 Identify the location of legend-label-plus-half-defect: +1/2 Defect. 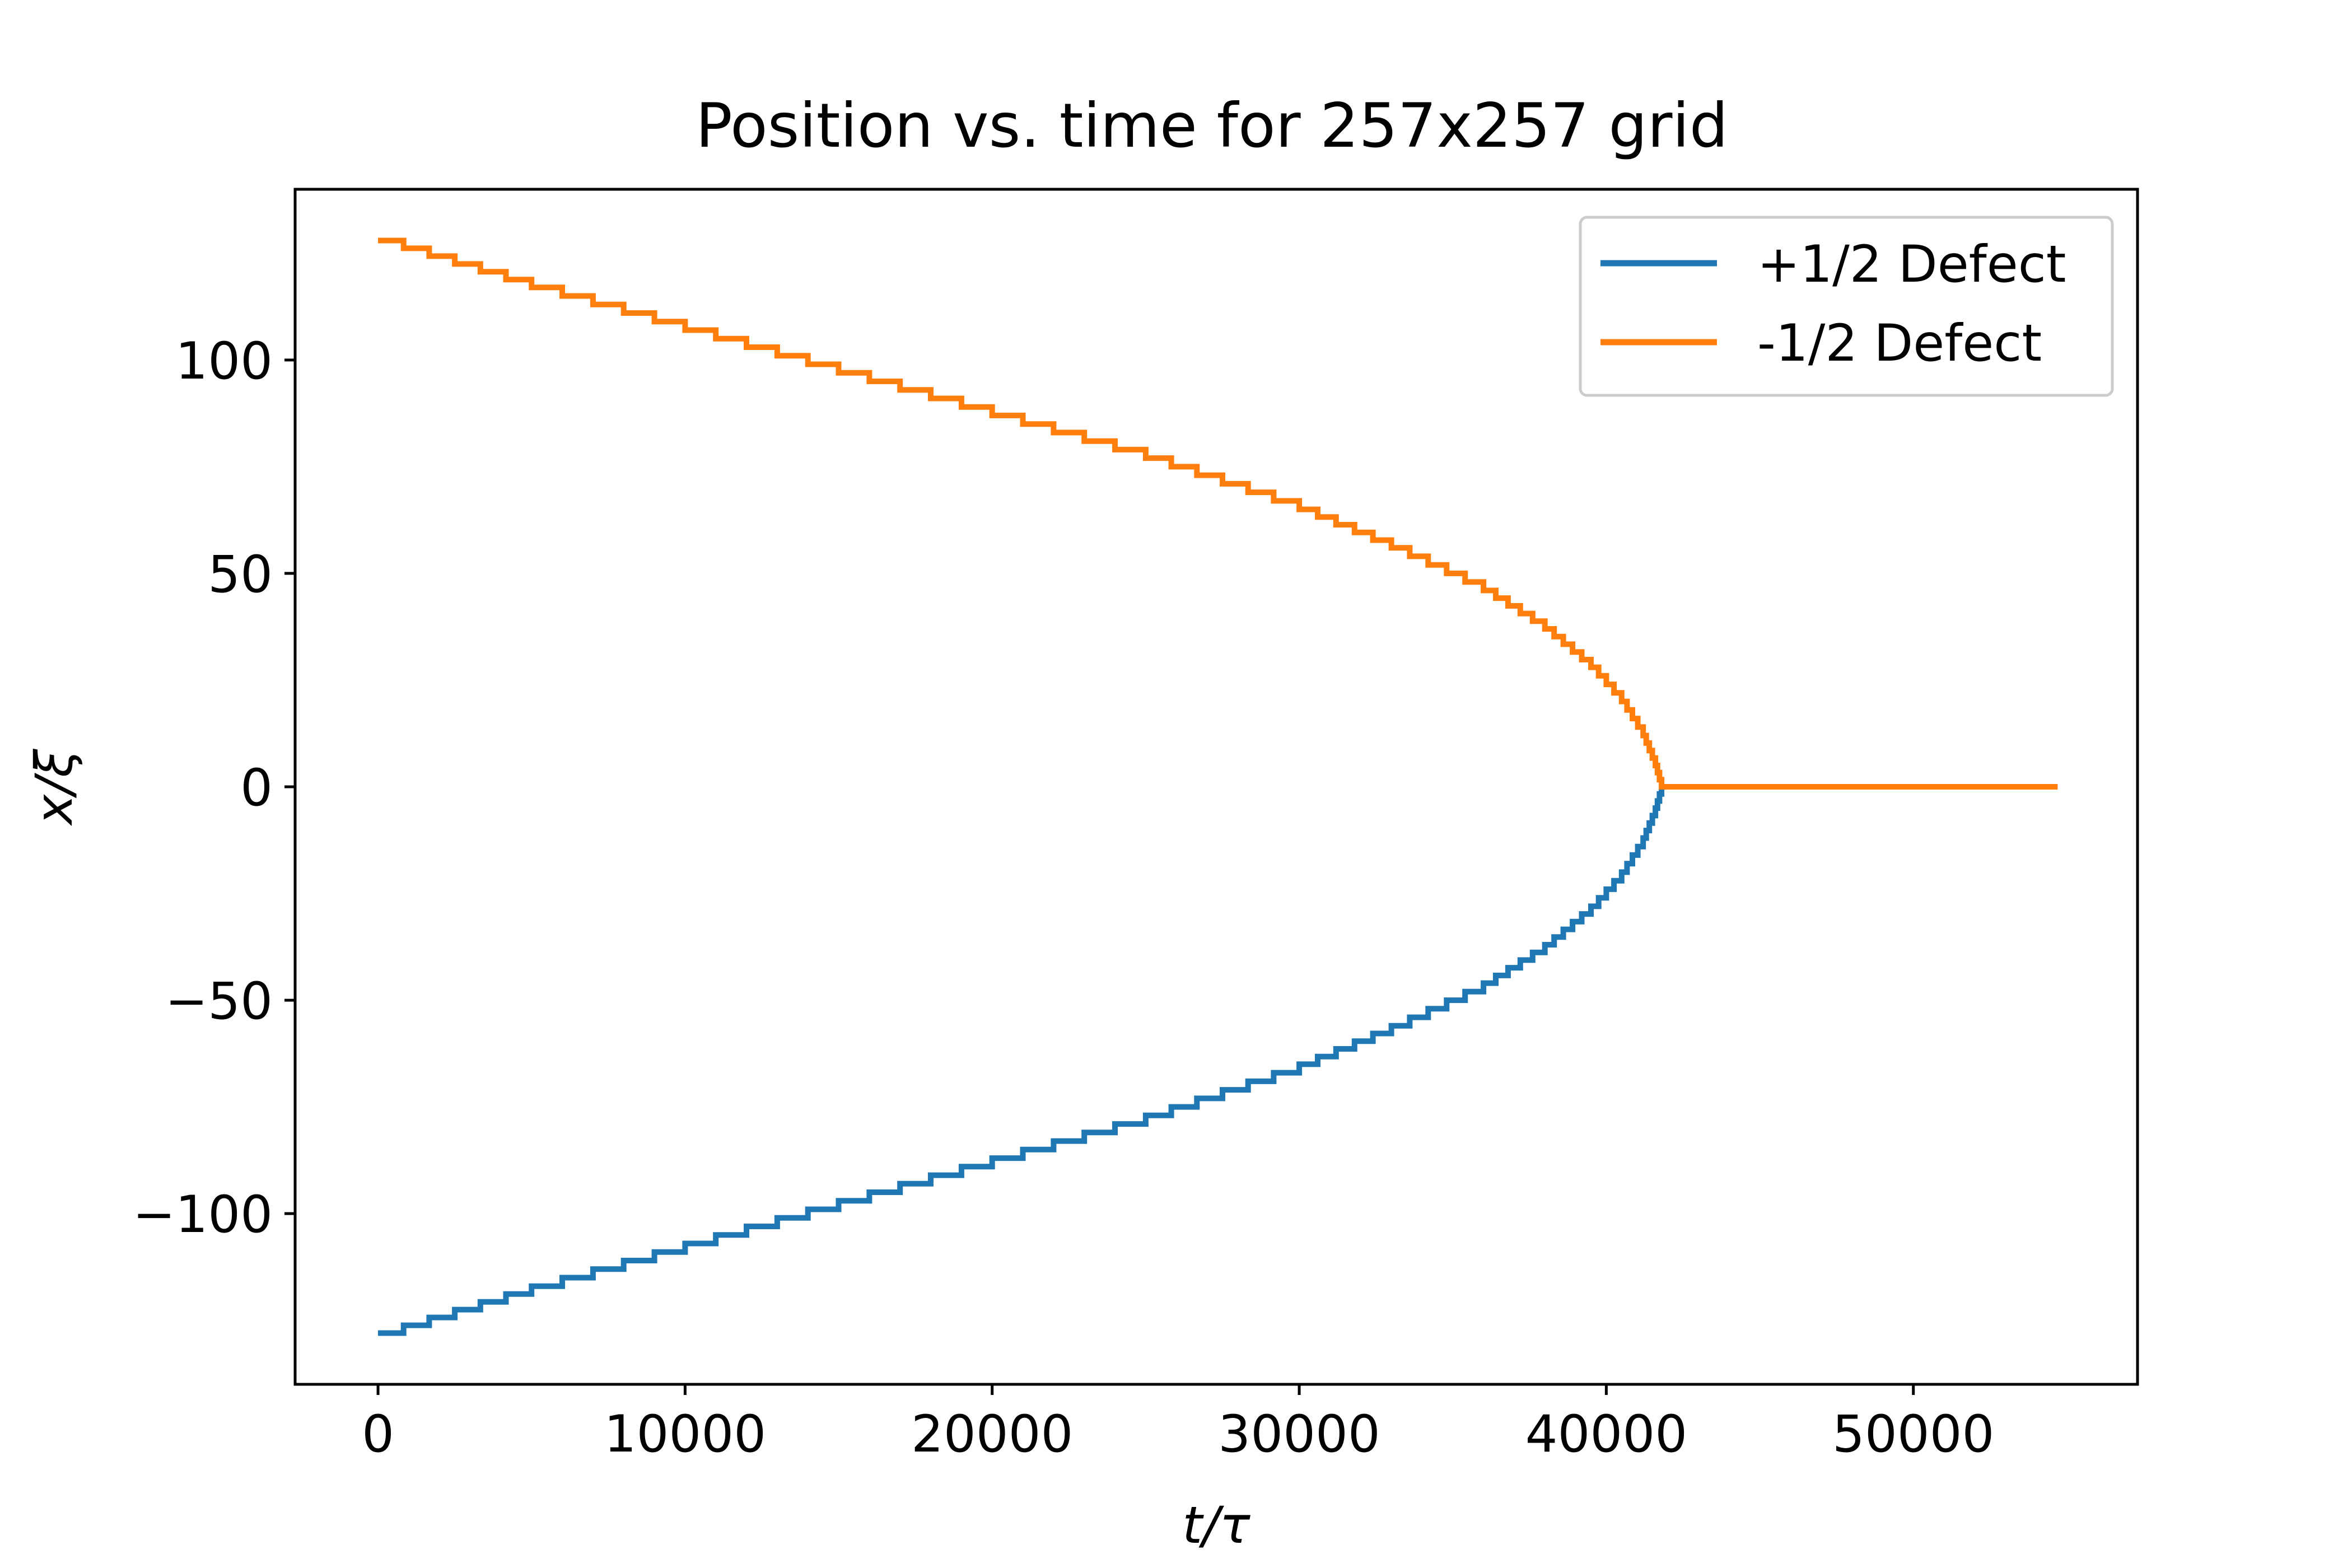
(1912, 265).